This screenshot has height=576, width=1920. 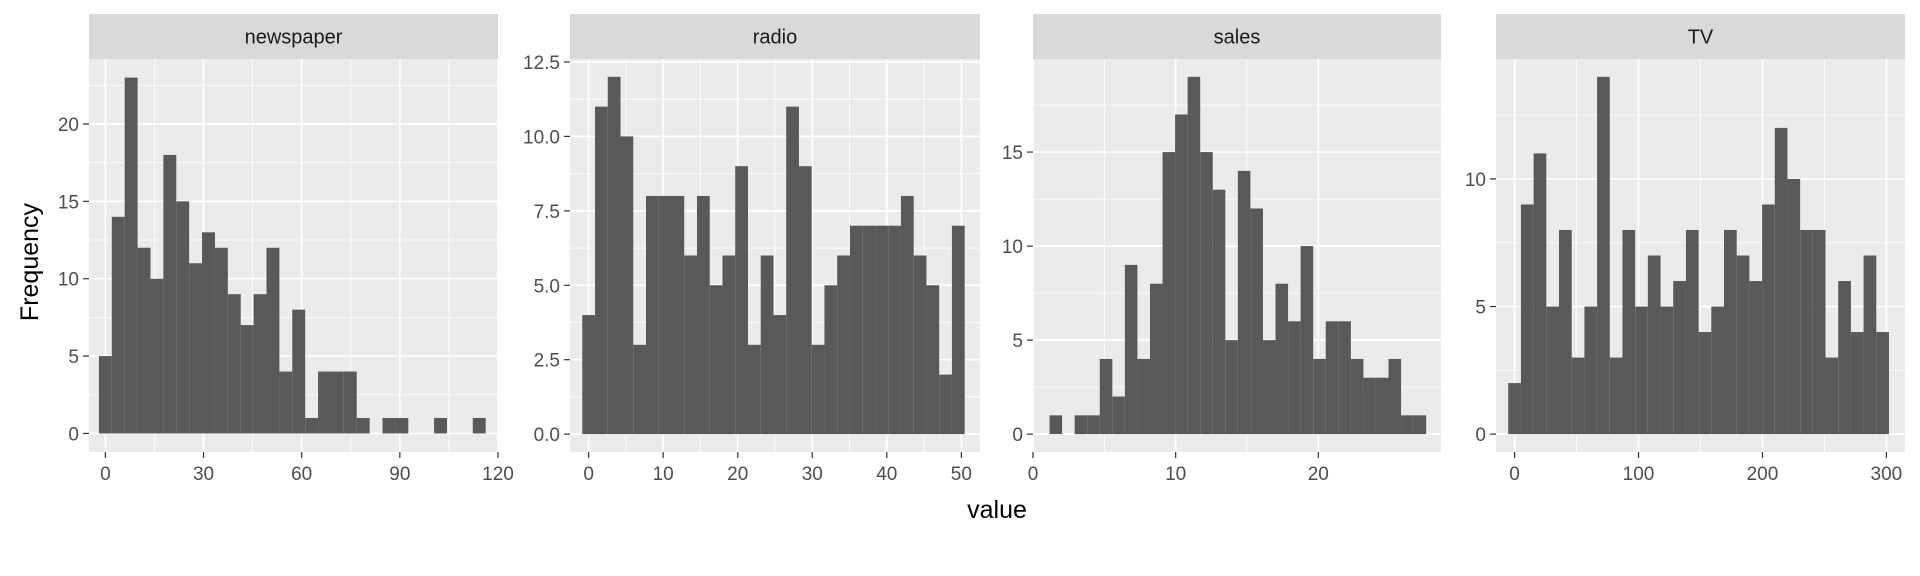 I want to click on facet-strip-label: newspaper, so click(x=294, y=38).